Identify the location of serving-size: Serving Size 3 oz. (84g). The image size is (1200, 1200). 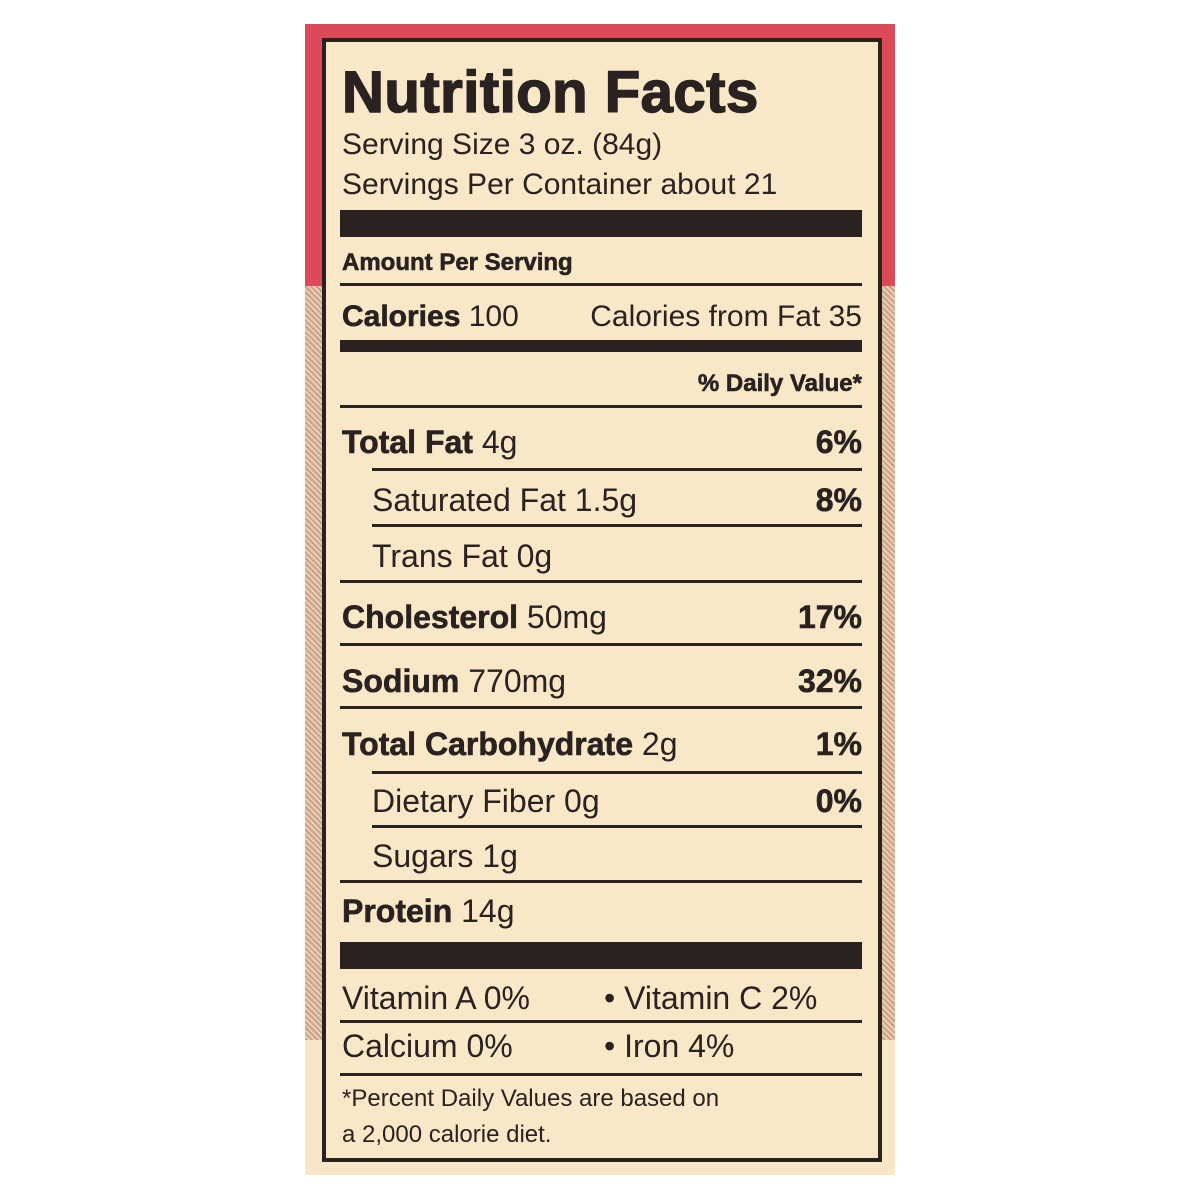
(502, 144).